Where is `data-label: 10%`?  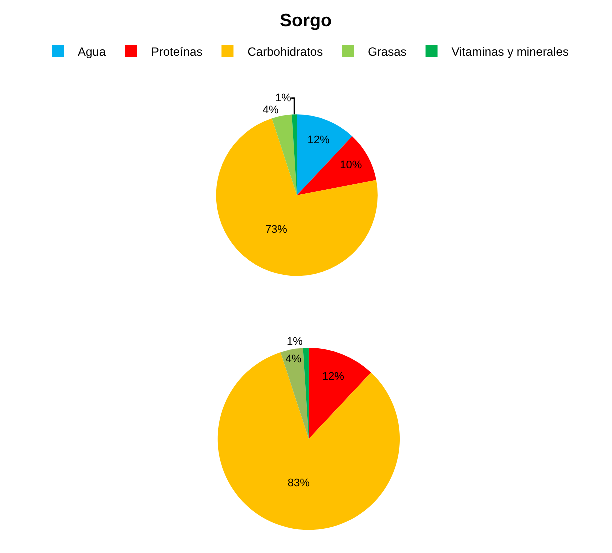 data-label: 10% is located at coordinates (351, 166).